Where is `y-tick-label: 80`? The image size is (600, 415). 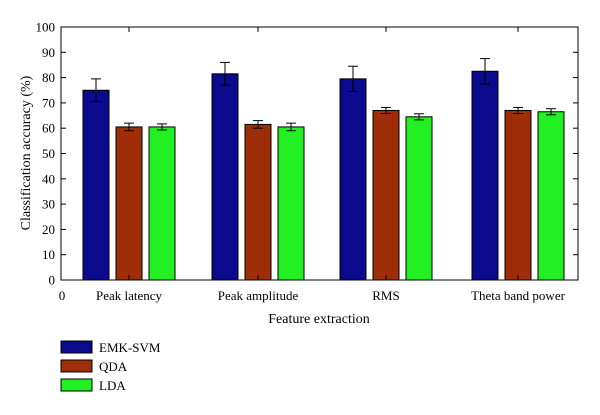 y-tick-label: 80 is located at coordinates (48, 77).